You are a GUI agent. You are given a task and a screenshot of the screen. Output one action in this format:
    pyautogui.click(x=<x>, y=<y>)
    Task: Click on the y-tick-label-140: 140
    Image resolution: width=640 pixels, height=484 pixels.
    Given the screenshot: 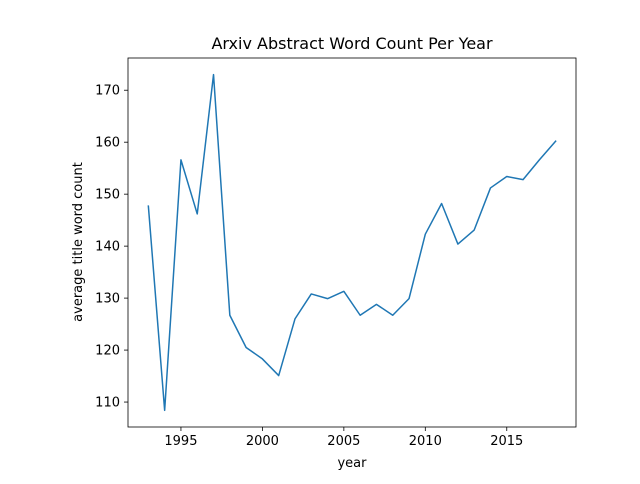 What is the action you would take?
    pyautogui.click(x=107, y=247)
    